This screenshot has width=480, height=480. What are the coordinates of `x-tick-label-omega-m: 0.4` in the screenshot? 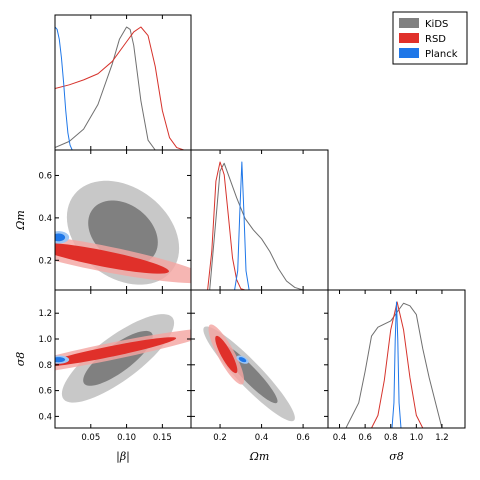 It's located at (262, 438).